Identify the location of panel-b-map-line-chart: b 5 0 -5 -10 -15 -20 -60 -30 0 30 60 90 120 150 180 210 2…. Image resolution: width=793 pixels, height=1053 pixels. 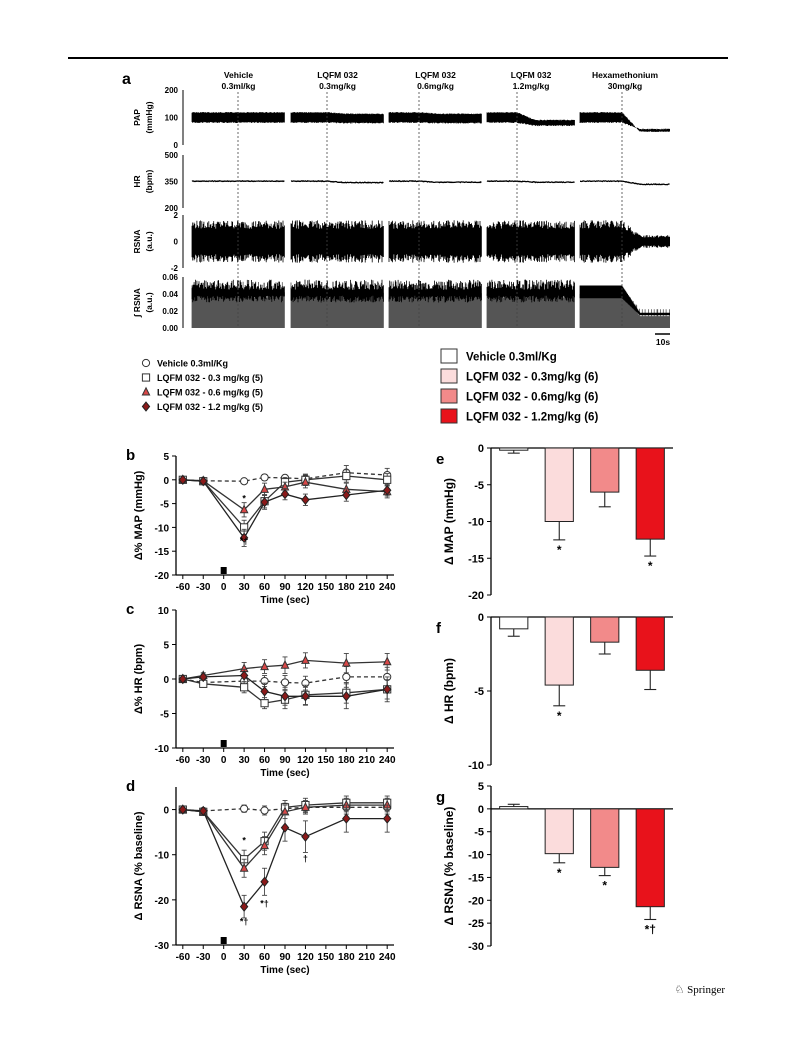
(261, 526).